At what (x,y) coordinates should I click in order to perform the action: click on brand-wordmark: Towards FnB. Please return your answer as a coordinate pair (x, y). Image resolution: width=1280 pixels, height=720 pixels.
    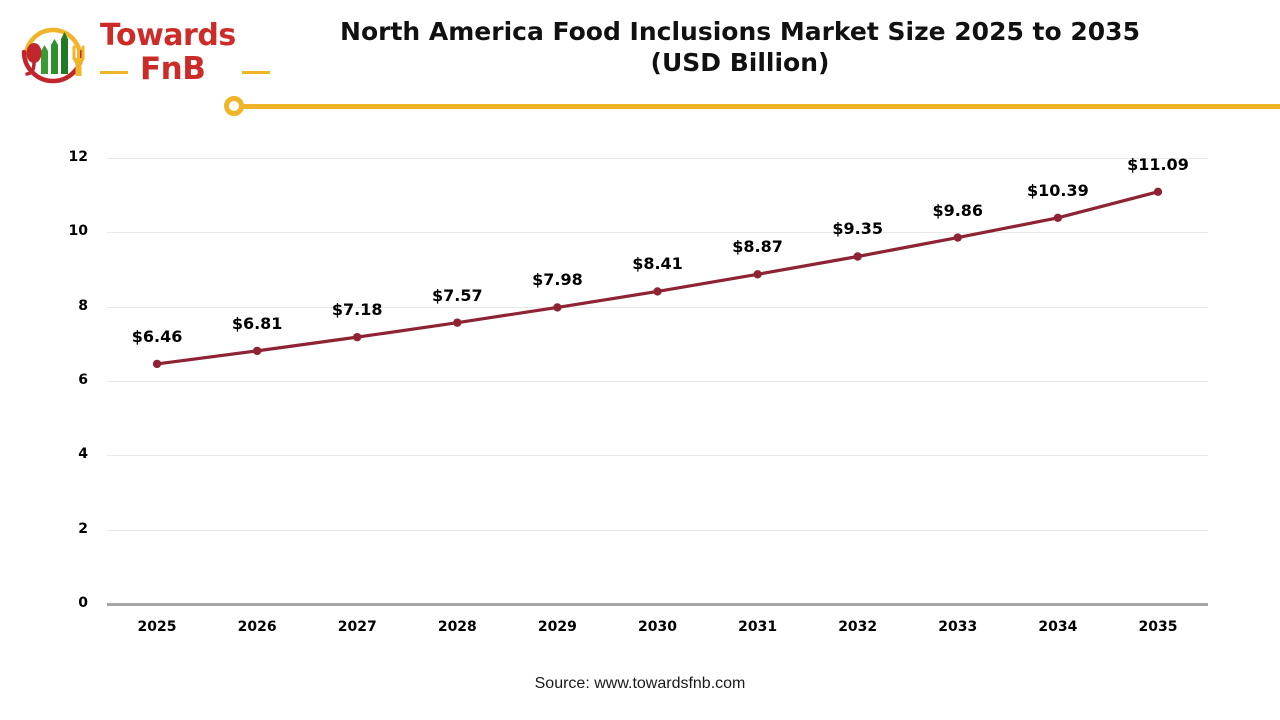
    Looking at the image, I should click on (201, 54).